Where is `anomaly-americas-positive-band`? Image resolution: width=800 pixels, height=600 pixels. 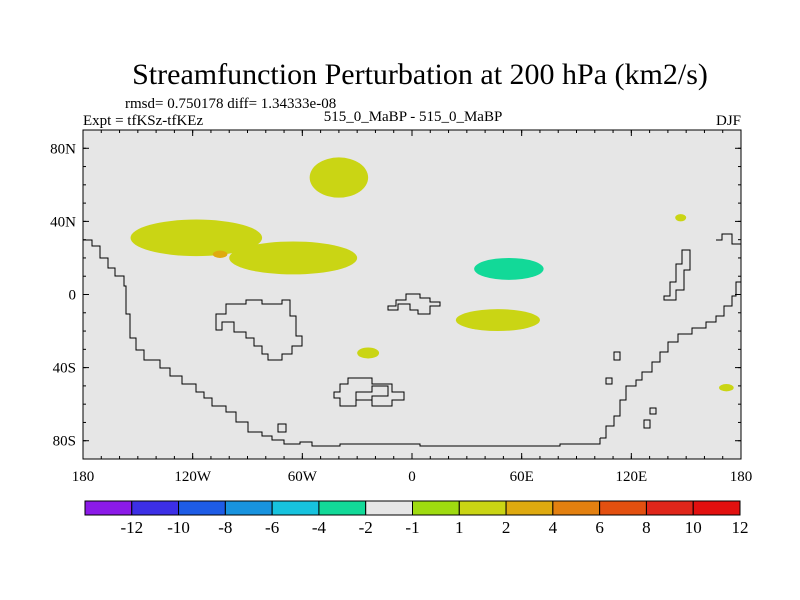
anomaly-americas-positive-band is located at coordinates (293, 258).